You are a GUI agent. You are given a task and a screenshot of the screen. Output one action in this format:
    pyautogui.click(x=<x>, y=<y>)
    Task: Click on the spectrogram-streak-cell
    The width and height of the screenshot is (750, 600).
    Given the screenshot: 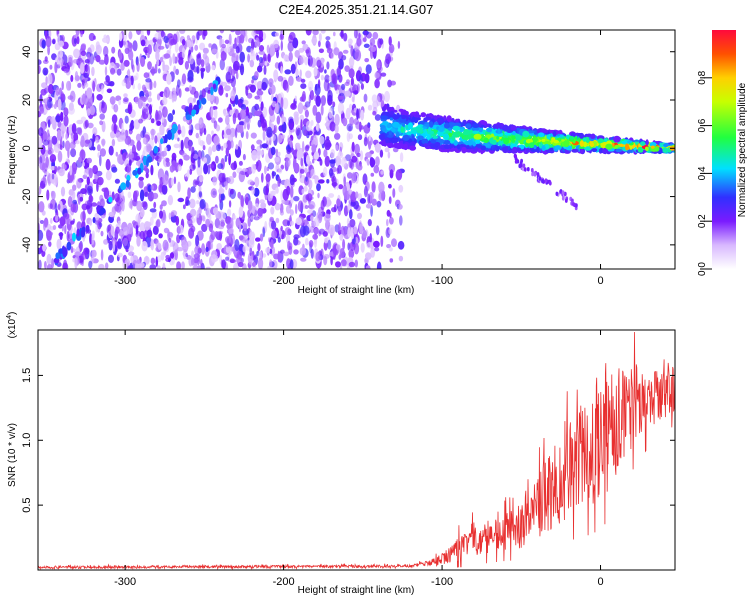 What is the action you would take?
    pyautogui.click(x=546, y=180)
    